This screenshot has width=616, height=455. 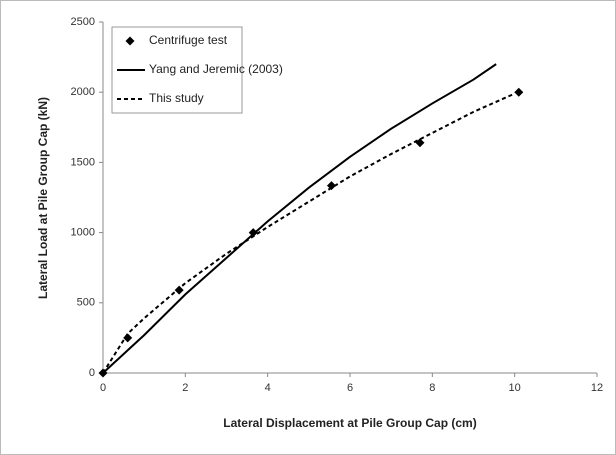 I want to click on x-tick-label: 6, so click(x=350, y=388).